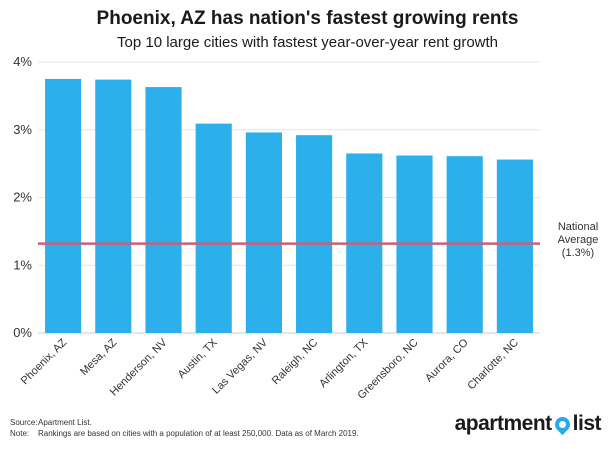 The image size is (615, 449). Describe the element at coordinates (20, 433) in the screenshot. I see `note-label: Note:` at that location.